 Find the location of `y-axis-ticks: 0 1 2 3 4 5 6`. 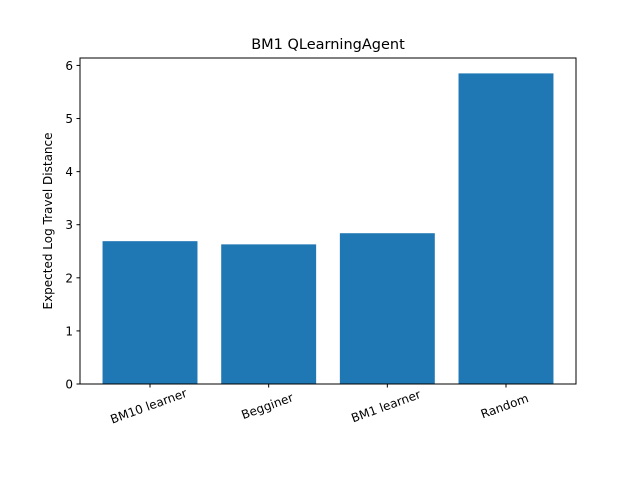

y-axis-ticks: 0 1 2 3 4 5 6 is located at coordinates (72, 225).